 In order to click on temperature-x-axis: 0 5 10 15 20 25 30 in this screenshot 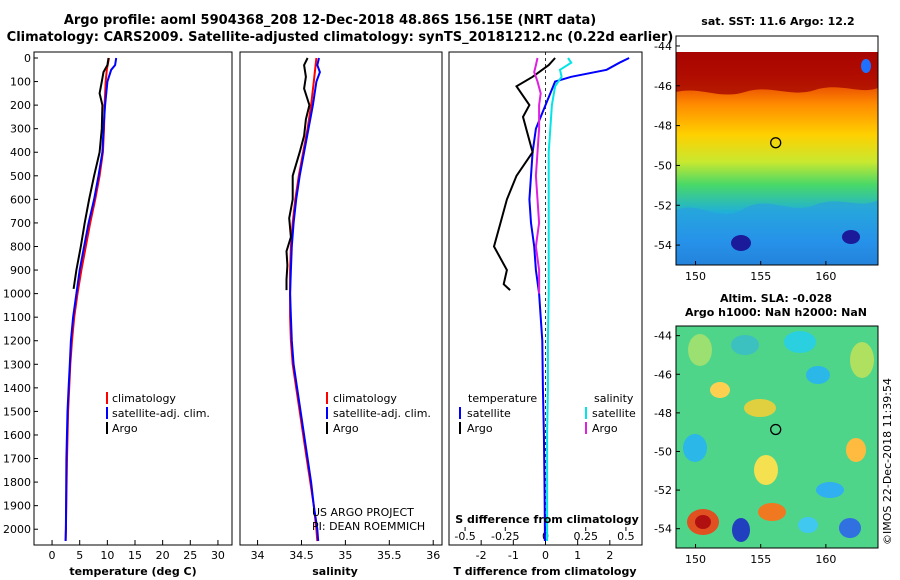, I will do `click(137, 551)`.